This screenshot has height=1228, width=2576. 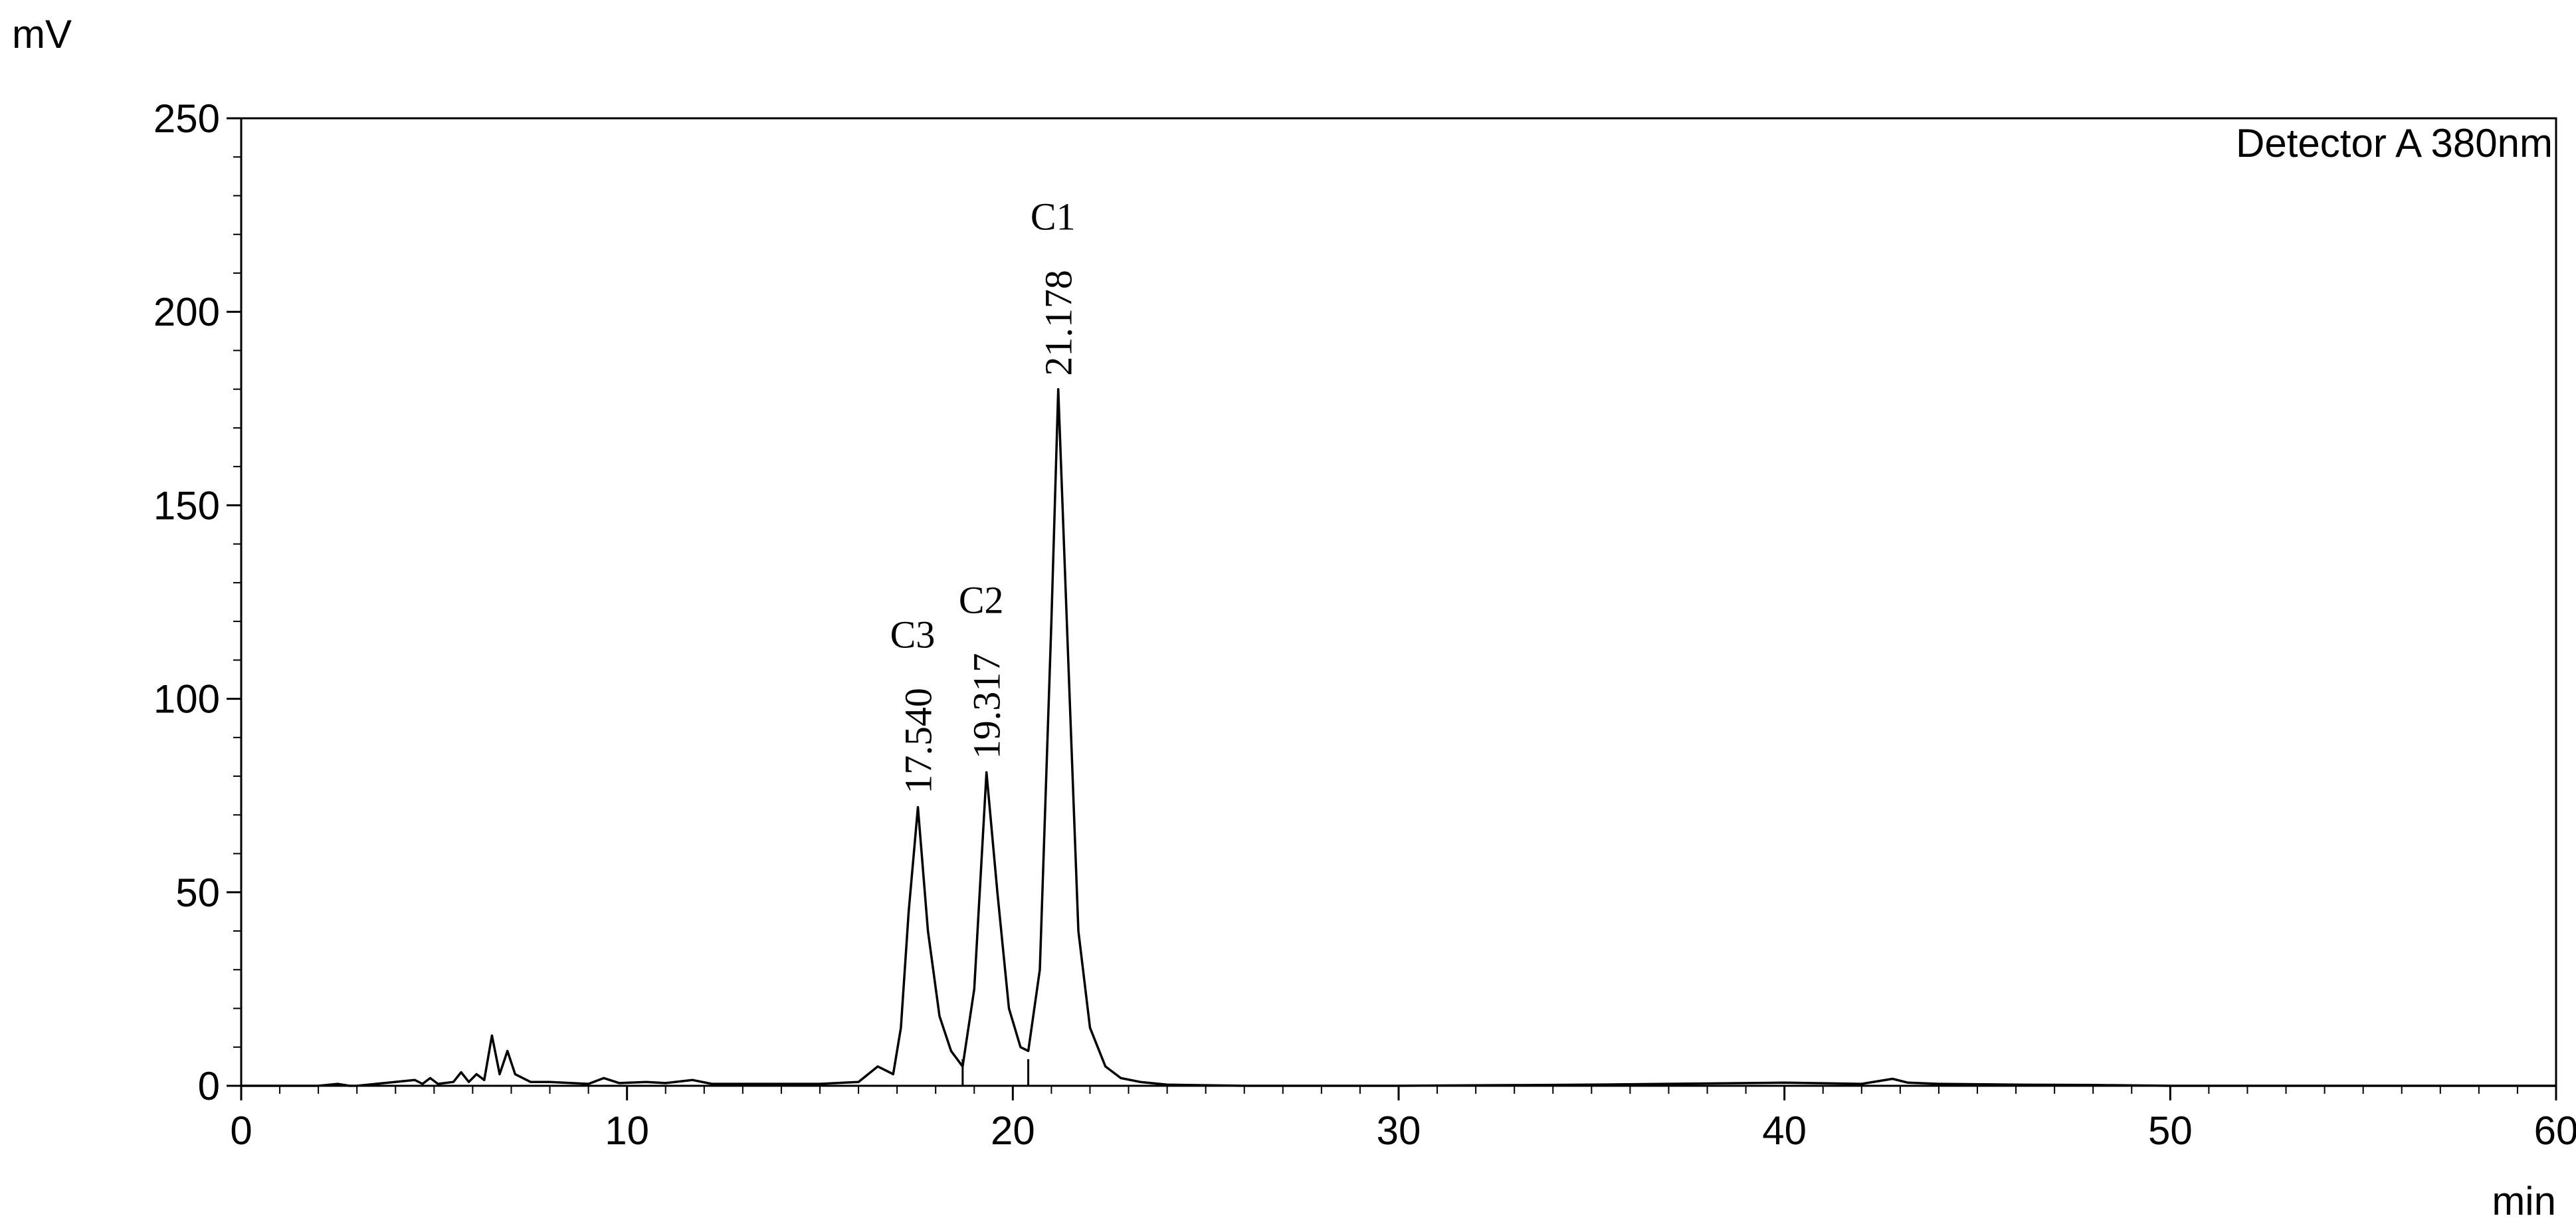 What do you see at coordinates (1058, 323) in the screenshot?
I see `retention-time-label: 21.178` at bounding box center [1058, 323].